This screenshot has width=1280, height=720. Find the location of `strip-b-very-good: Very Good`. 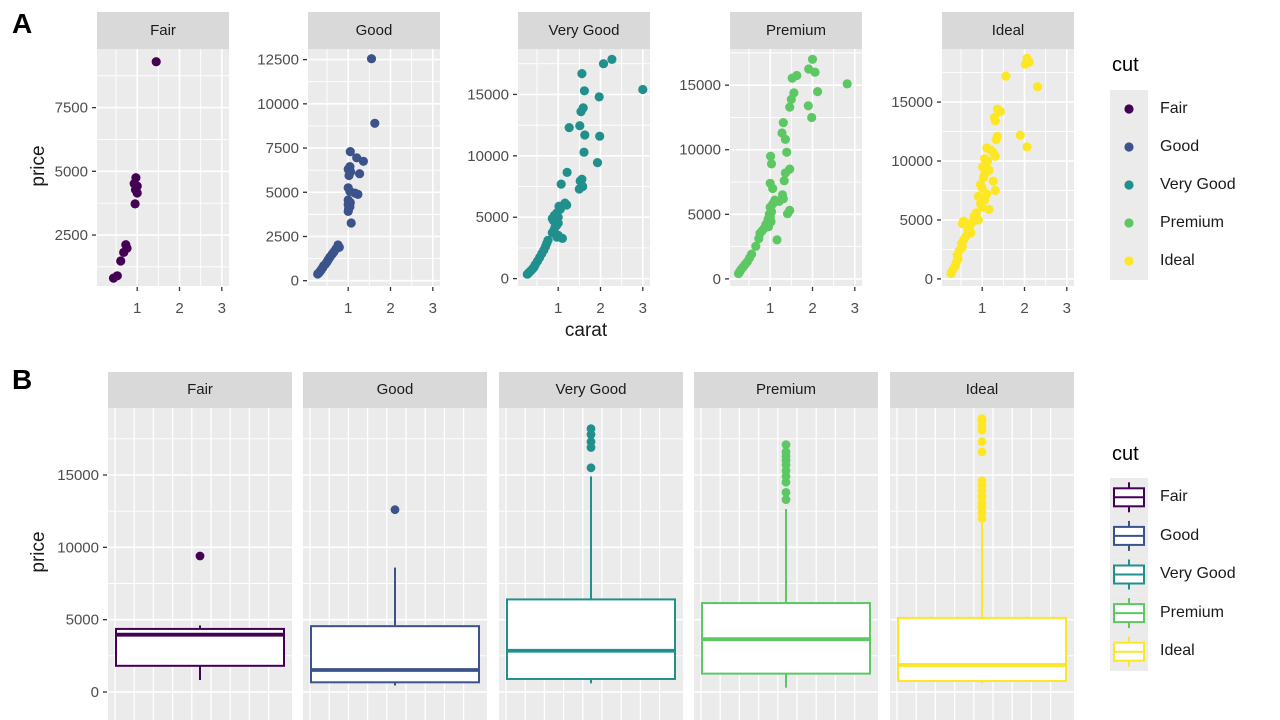

strip-b-very-good: Very Good is located at coordinates (591, 389).